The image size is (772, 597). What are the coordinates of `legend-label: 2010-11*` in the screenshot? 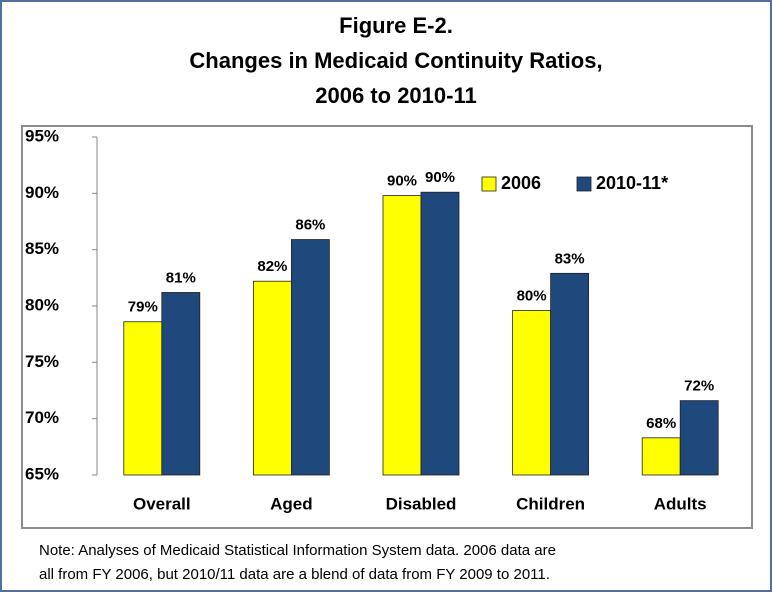 It's located at (632, 183).